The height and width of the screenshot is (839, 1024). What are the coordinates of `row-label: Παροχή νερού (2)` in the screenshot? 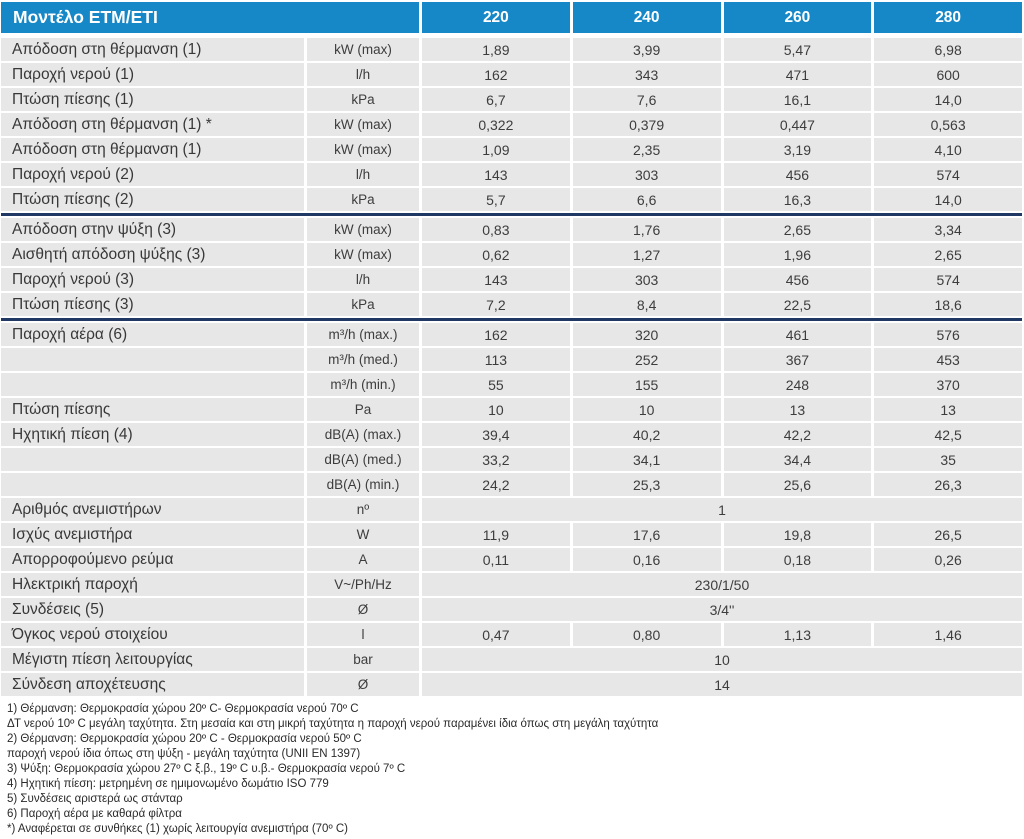 It's located at (152, 174).